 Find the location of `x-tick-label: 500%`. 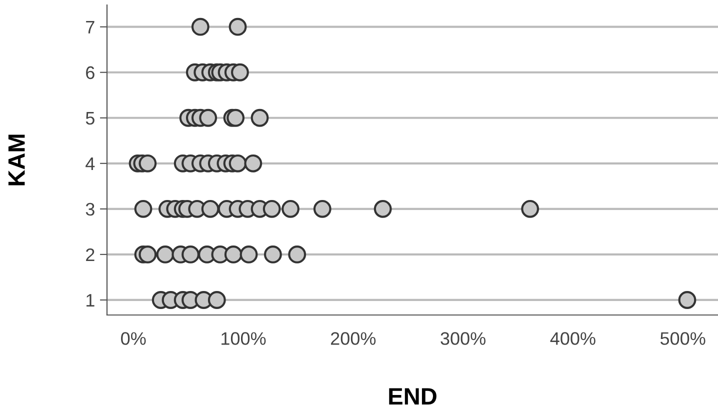

x-tick-label: 500% is located at coordinates (683, 338).